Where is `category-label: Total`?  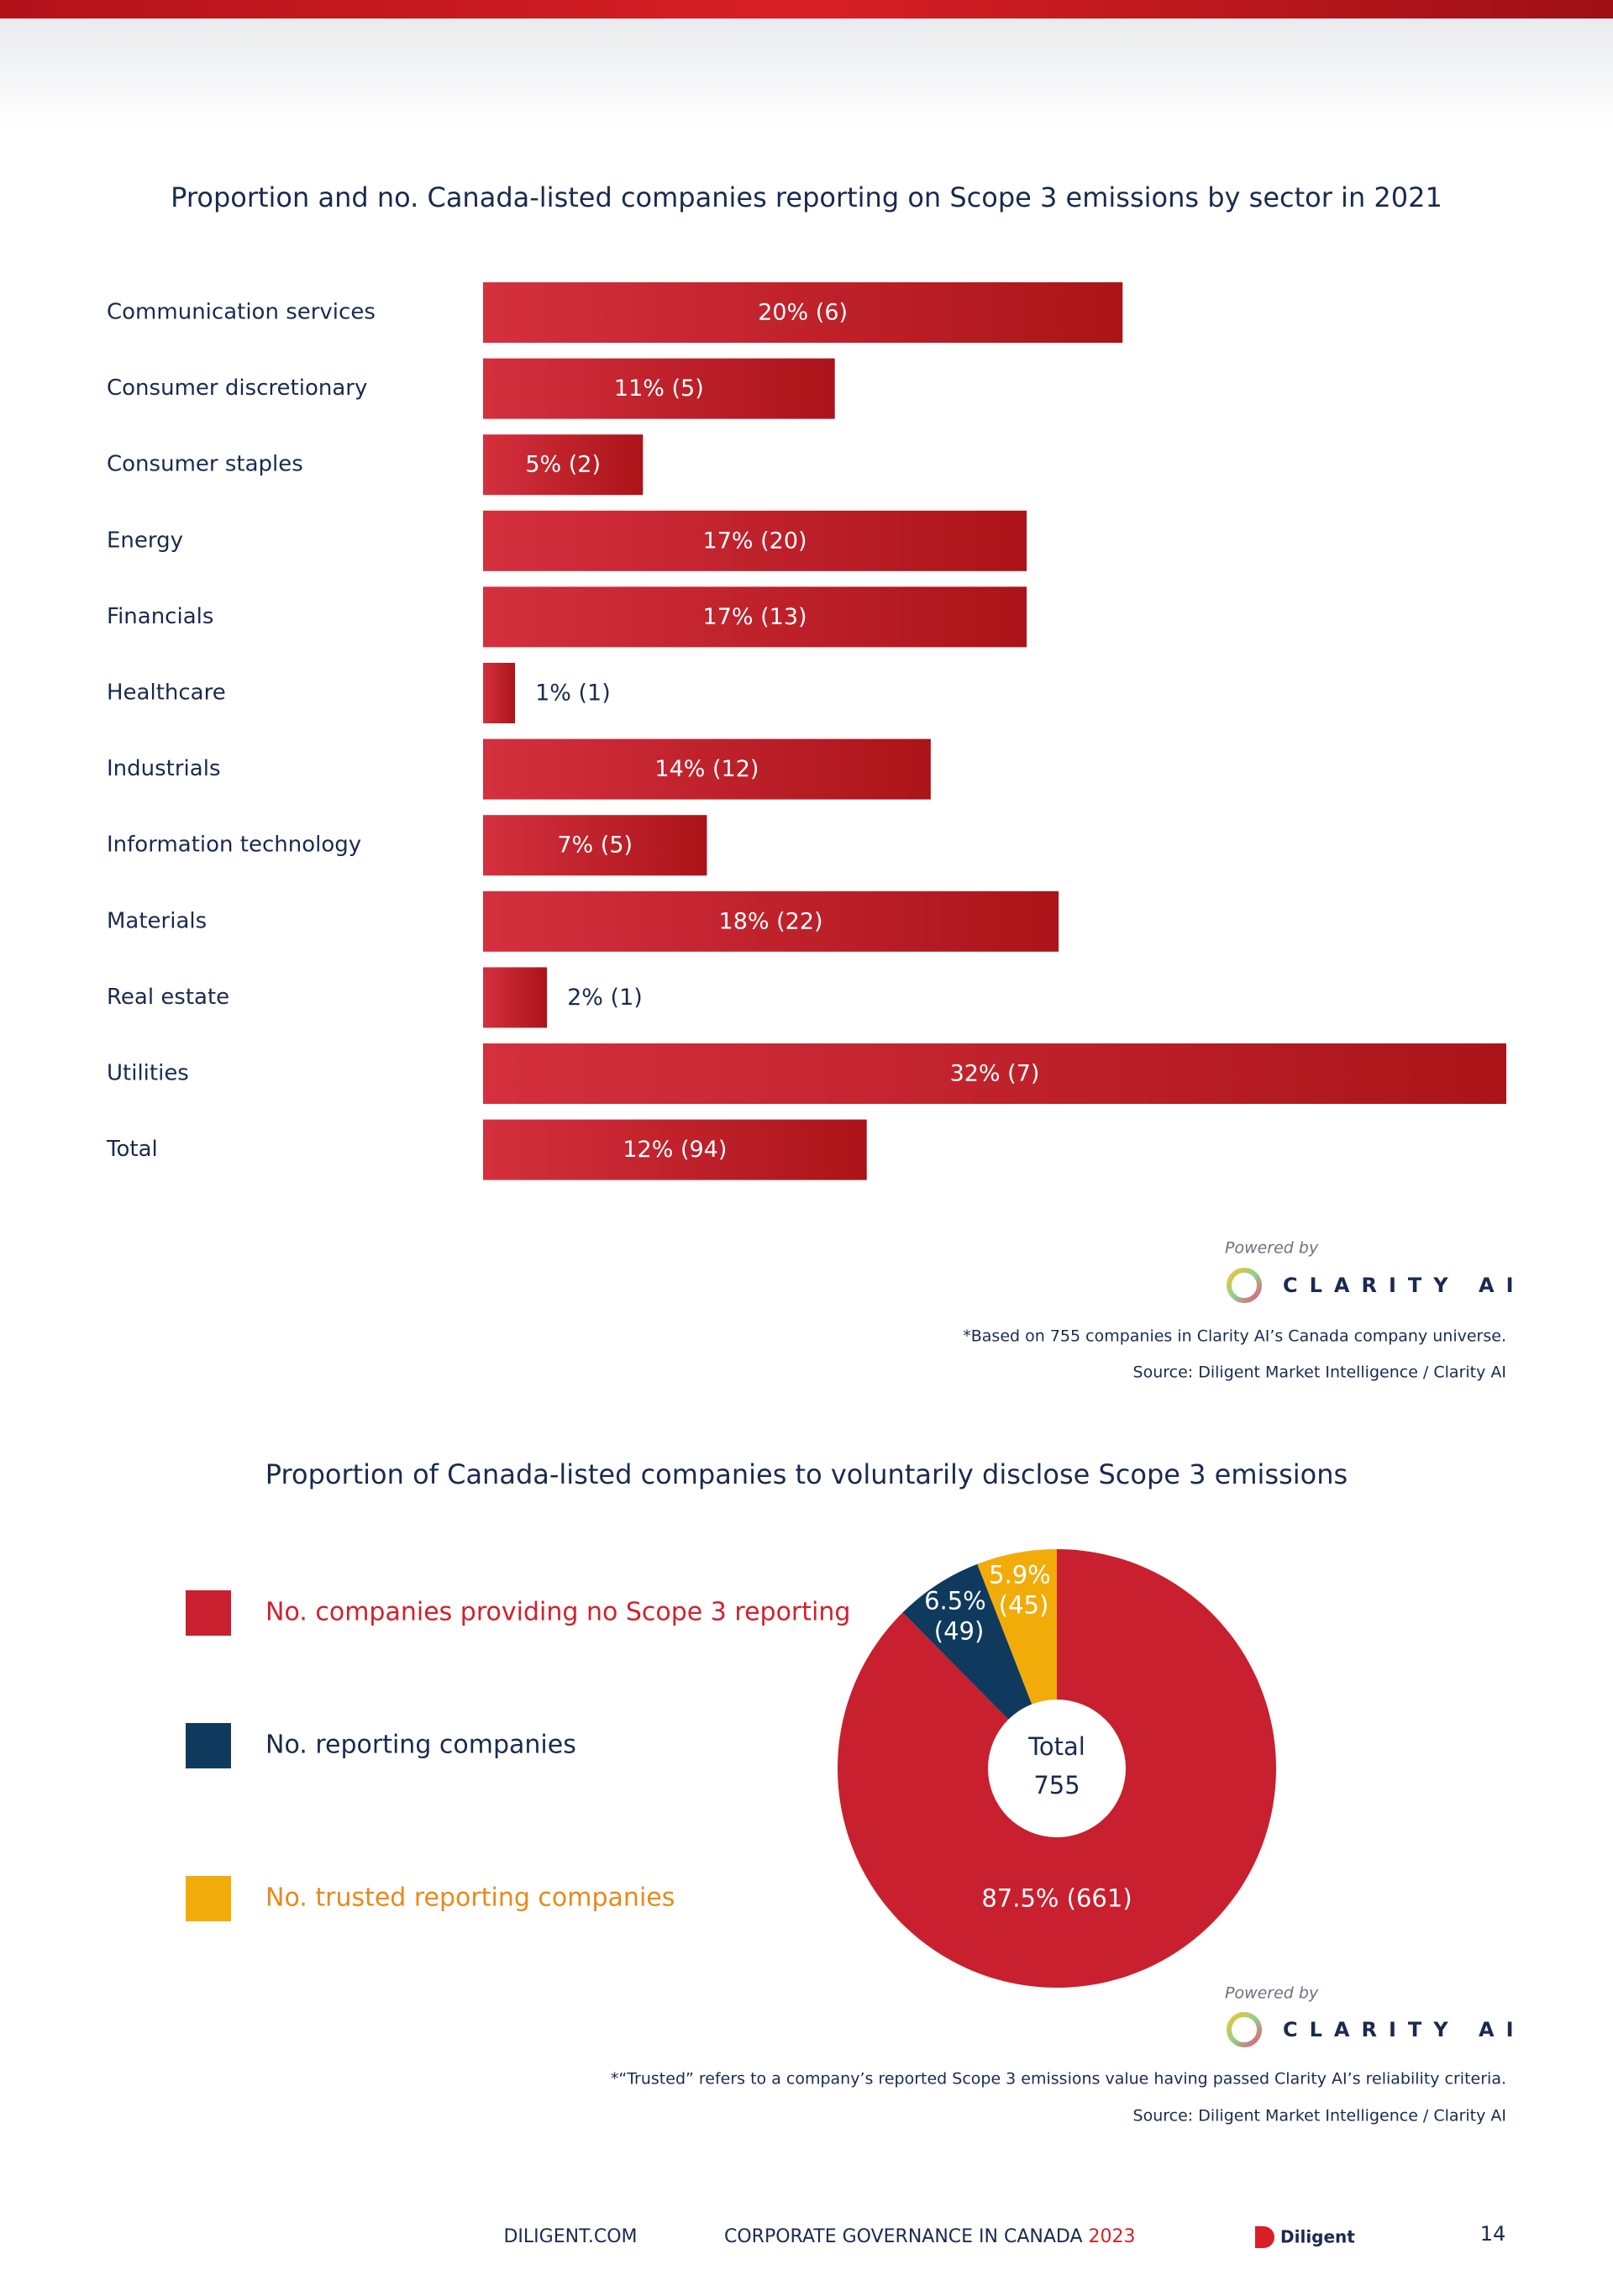 category-label: Total is located at coordinates (132, 1149).